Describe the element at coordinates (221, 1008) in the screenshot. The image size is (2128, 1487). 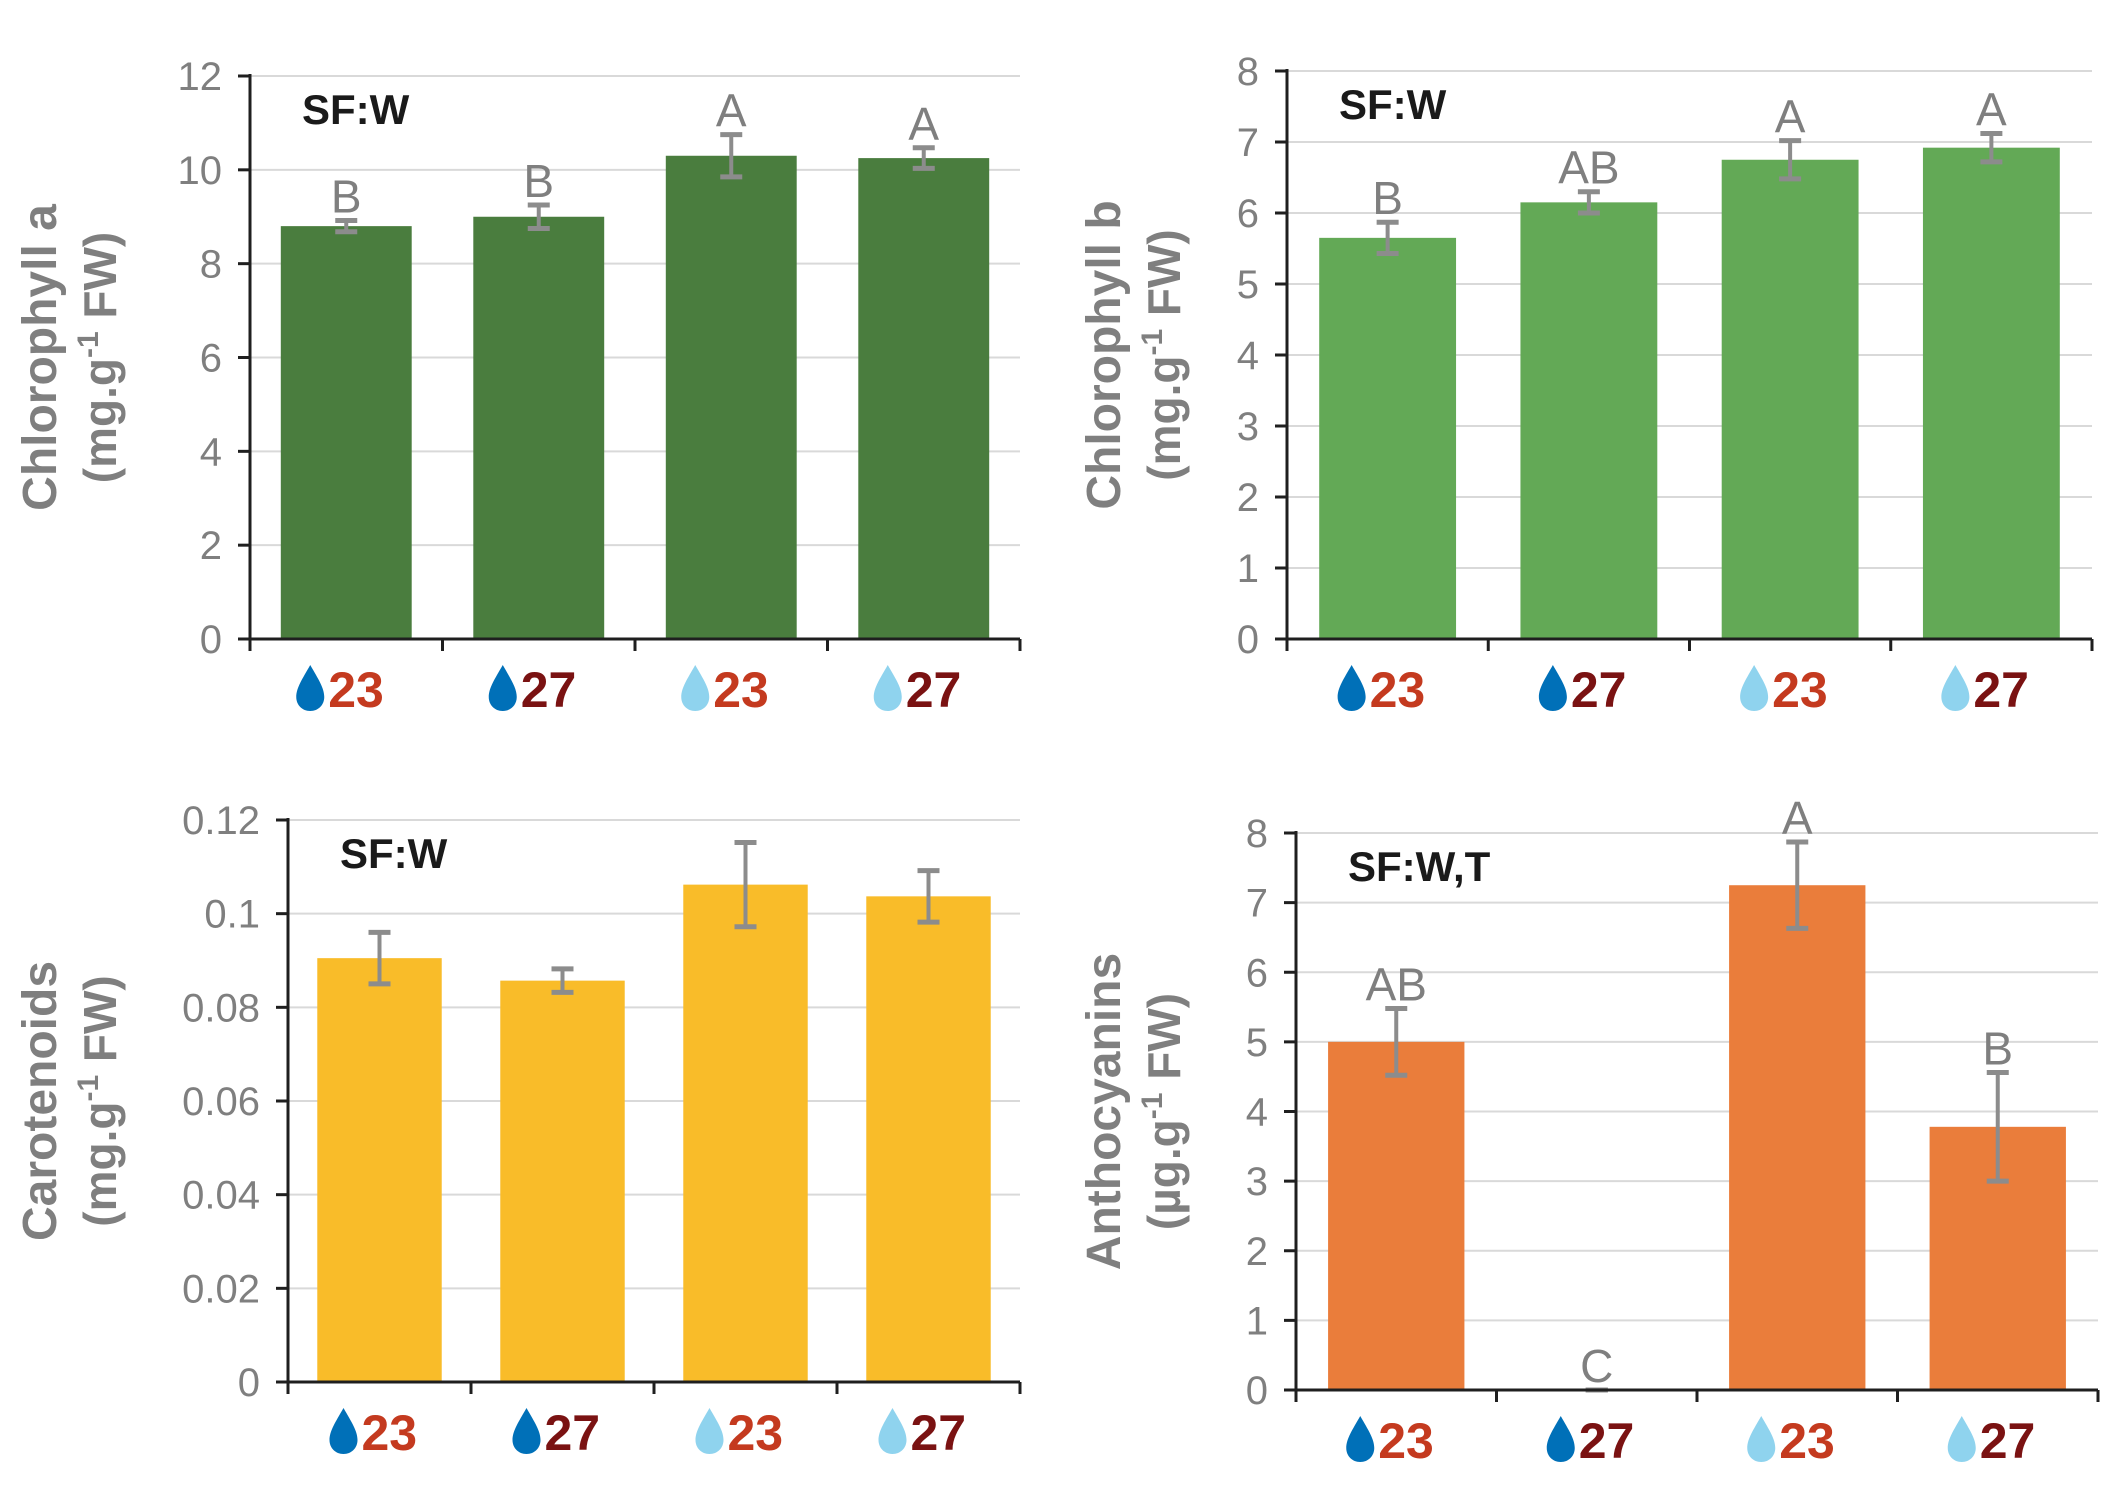
I see `y-tick-label: 0.08` at that location.